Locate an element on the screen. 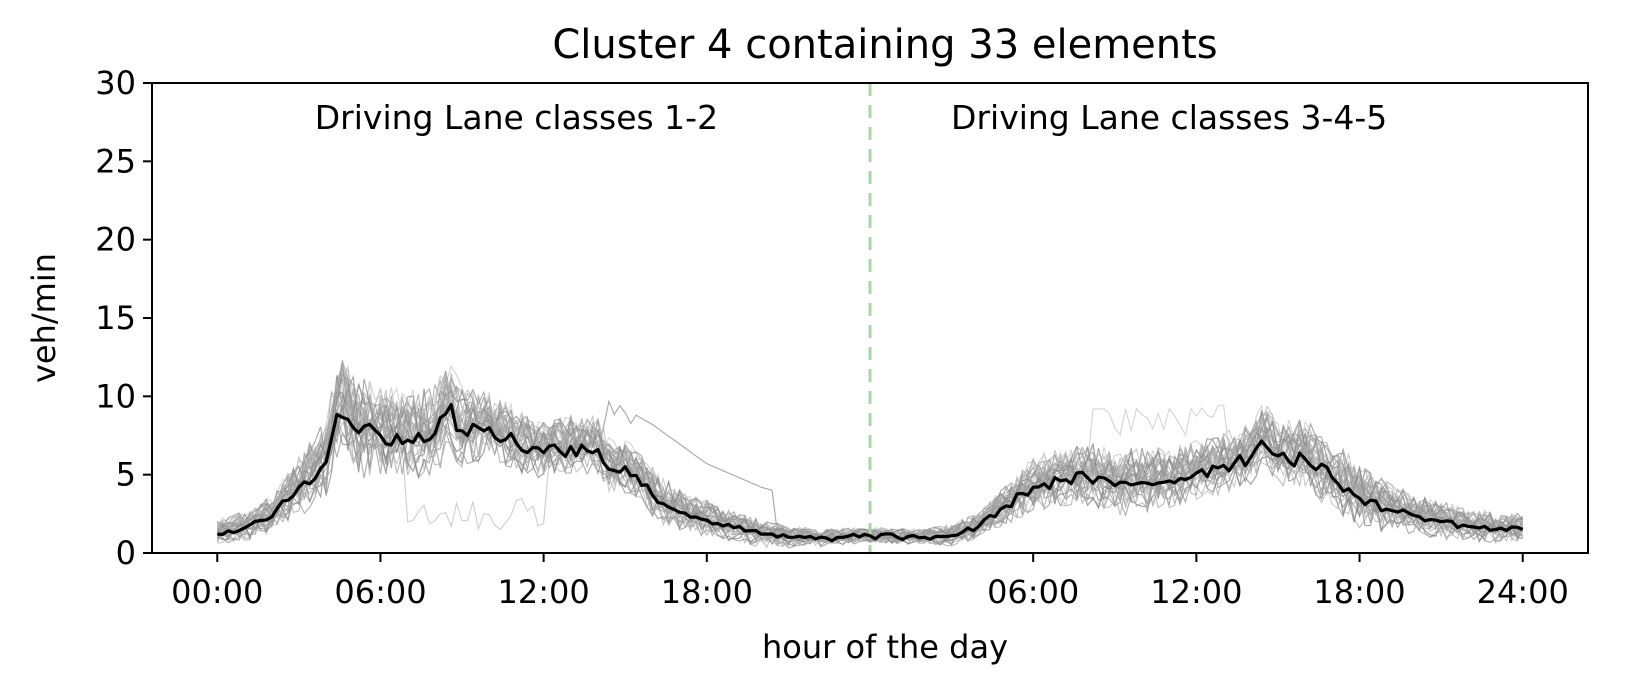  y-tick-label: 30 is located at coordinates (115, 83).